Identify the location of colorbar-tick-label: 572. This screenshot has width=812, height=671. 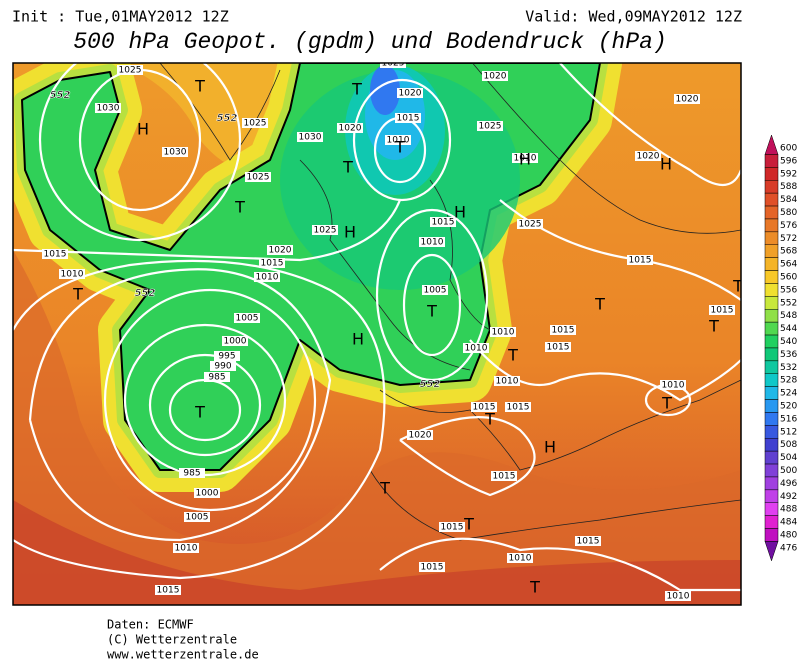
(788, 239).